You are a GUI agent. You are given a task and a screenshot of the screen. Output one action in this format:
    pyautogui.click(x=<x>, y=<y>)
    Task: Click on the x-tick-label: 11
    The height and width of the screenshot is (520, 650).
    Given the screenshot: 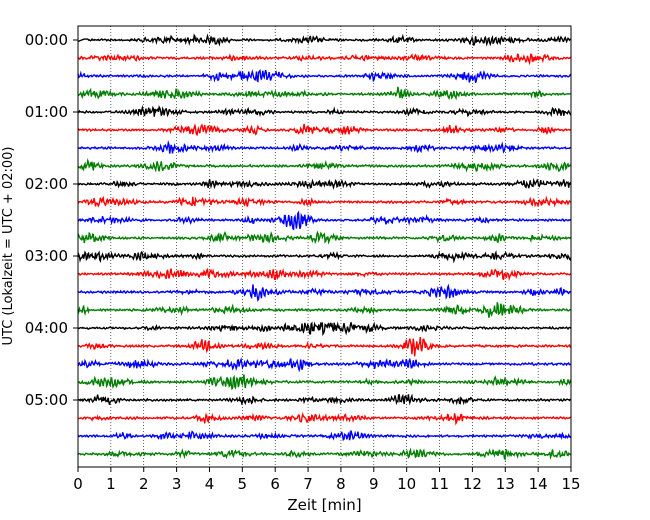 What is the action you would take?
    pyautogui.click(x=439, y=484)
    